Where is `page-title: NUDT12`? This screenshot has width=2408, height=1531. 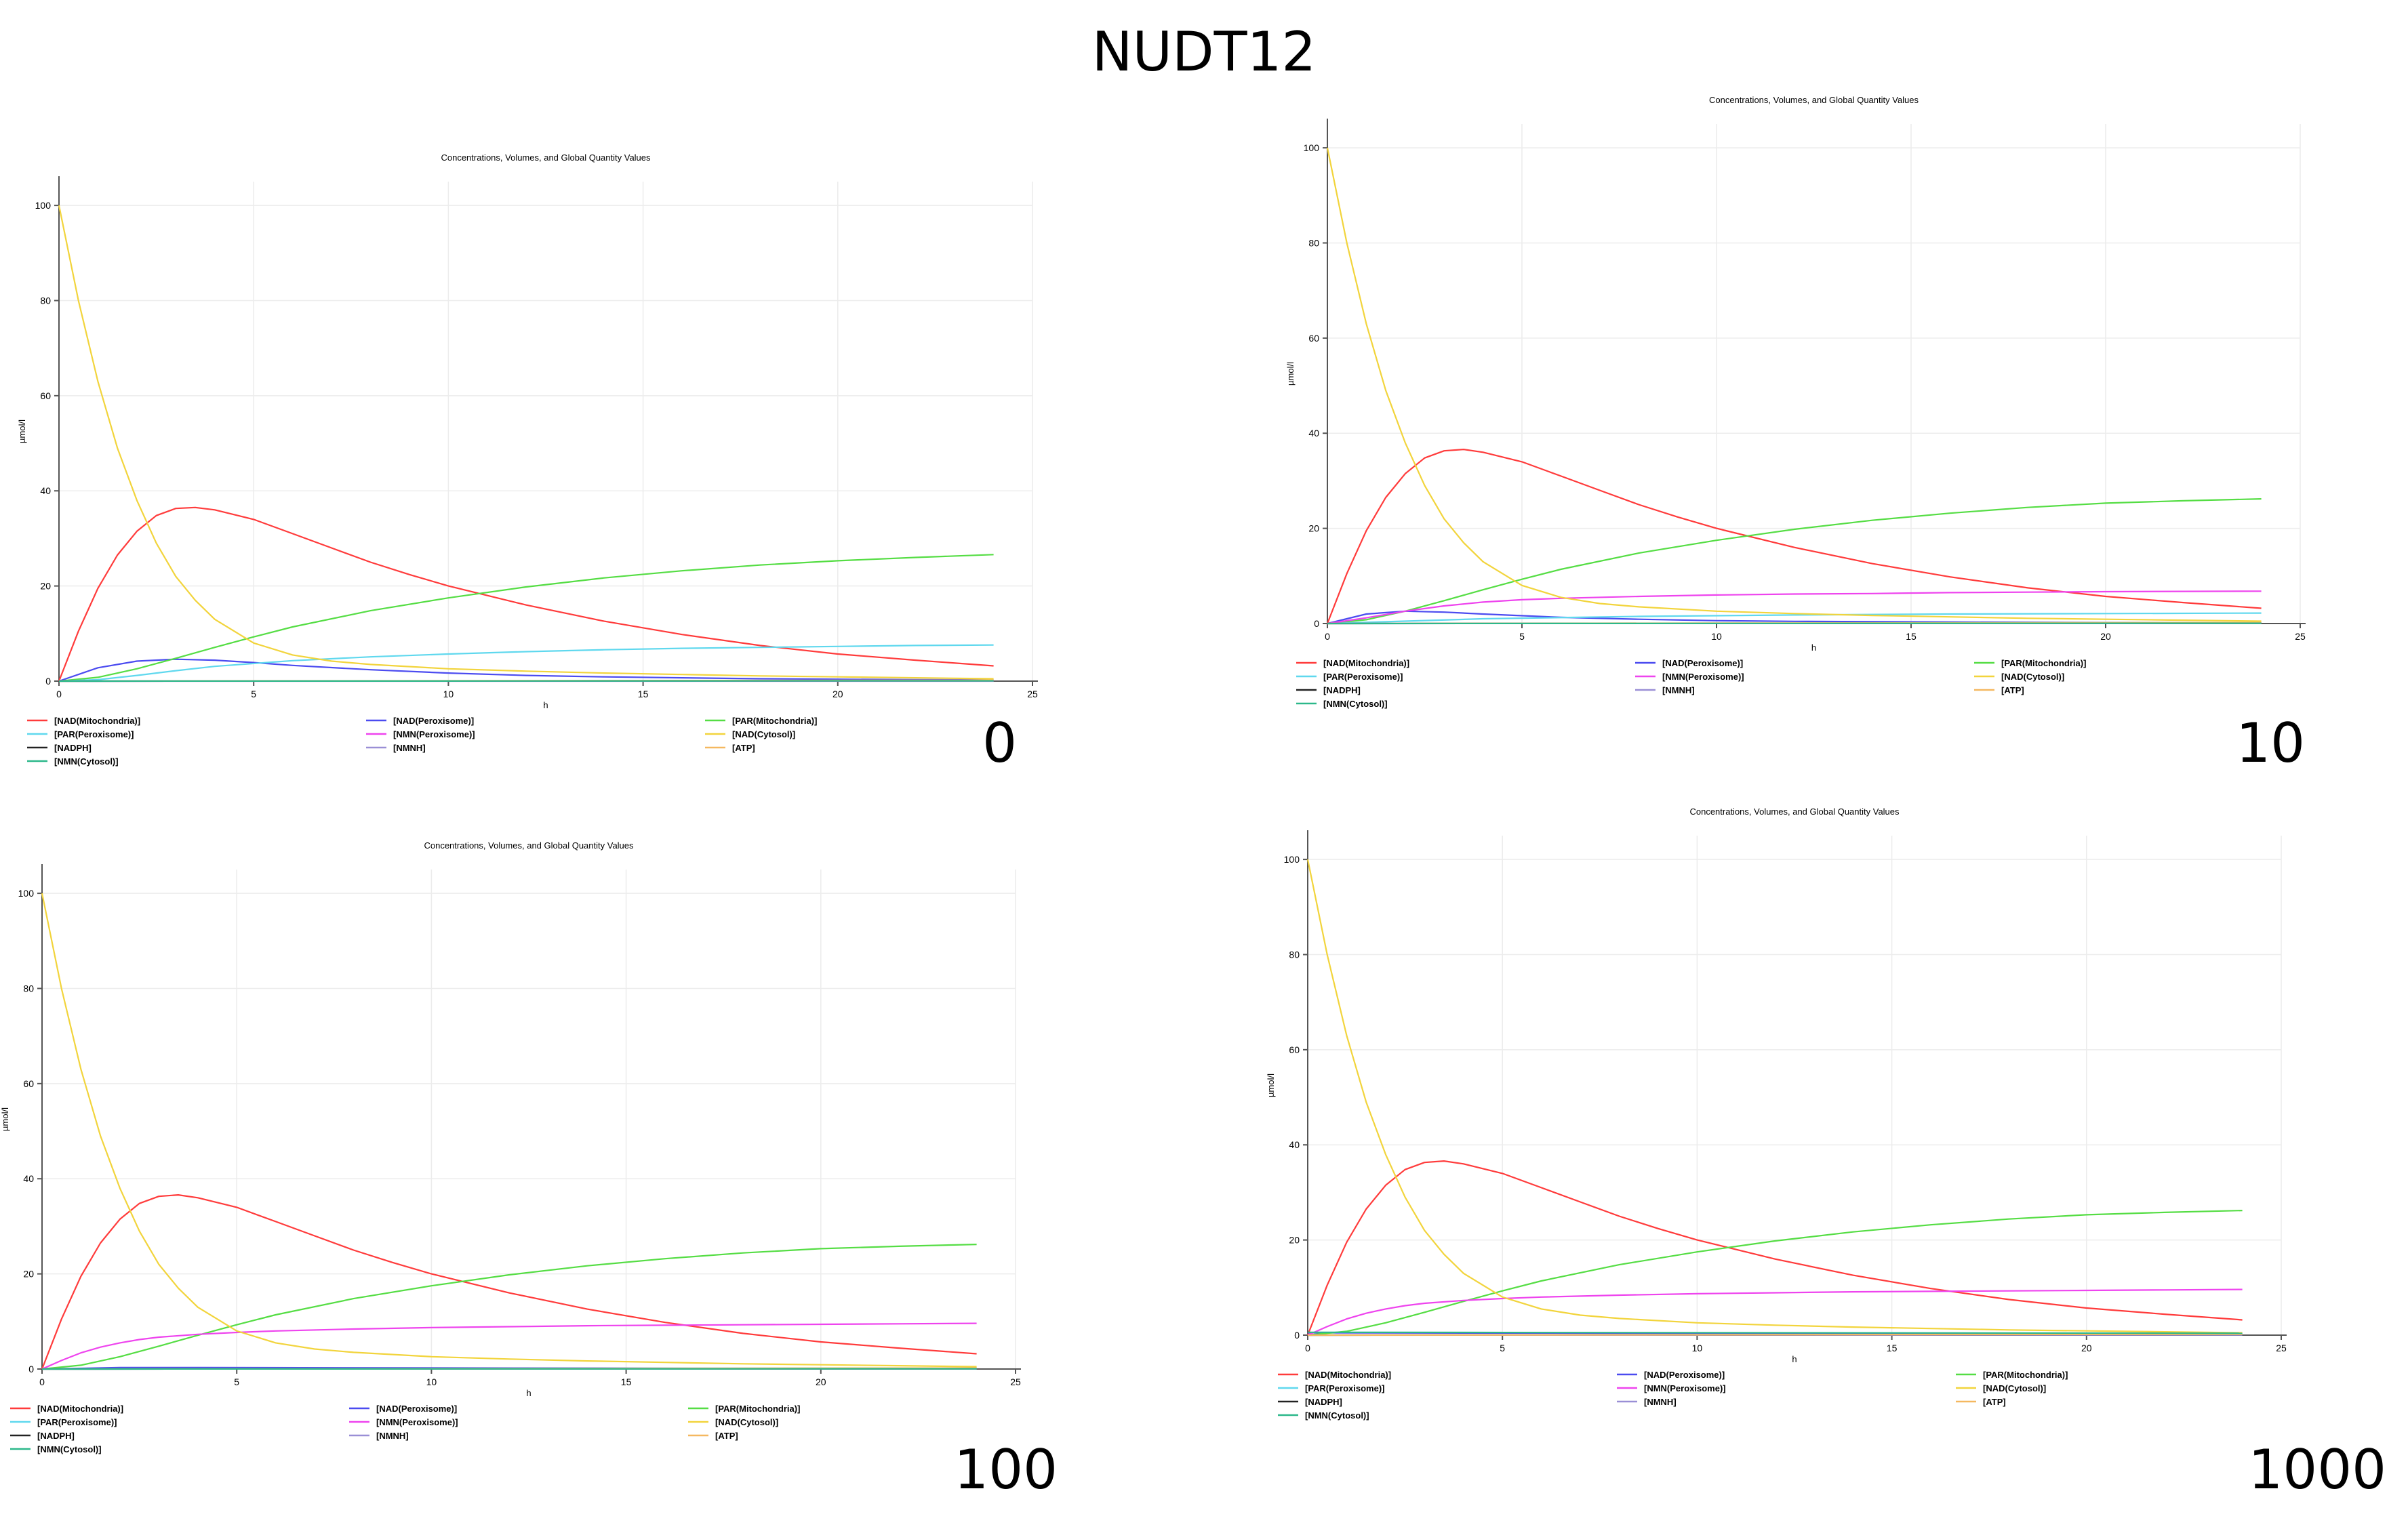
page-title: NUDT12 is located at coordinates (1204, 52).